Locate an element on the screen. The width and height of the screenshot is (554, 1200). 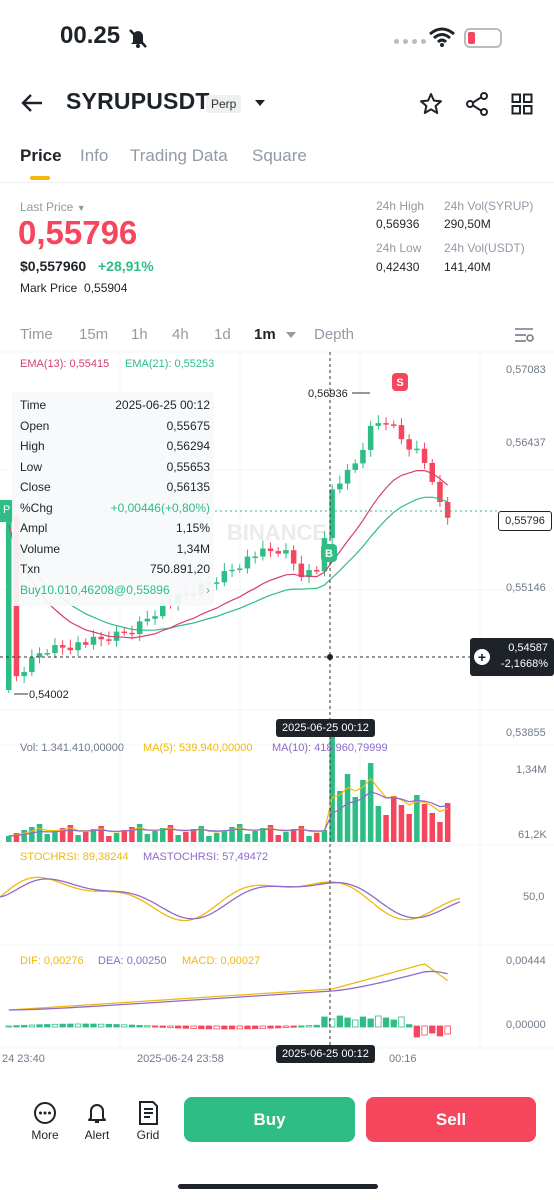
sell-signal is located at coordinates (400, 382).